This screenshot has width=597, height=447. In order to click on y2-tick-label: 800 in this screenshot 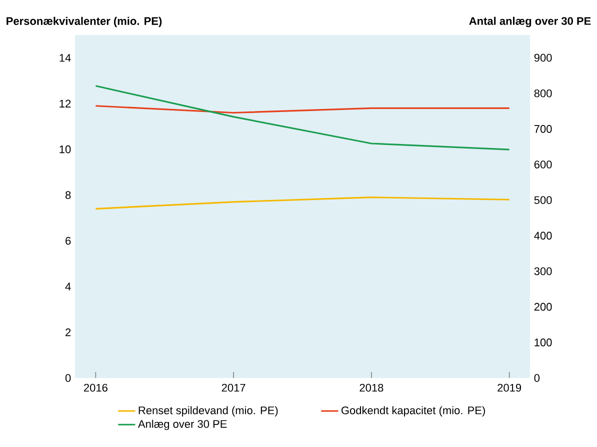, I will do `click(543, 93)`.